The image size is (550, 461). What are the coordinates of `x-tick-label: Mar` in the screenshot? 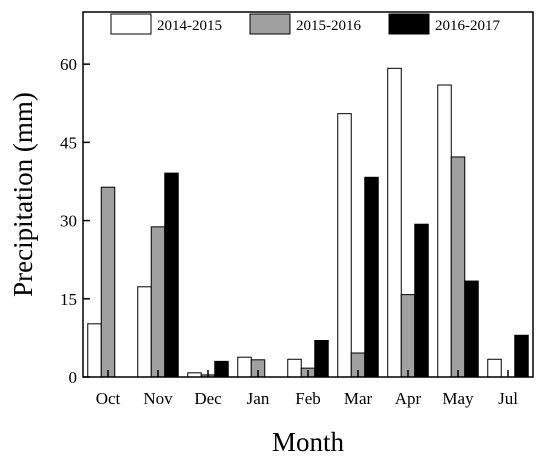 It's located at (358, 398).